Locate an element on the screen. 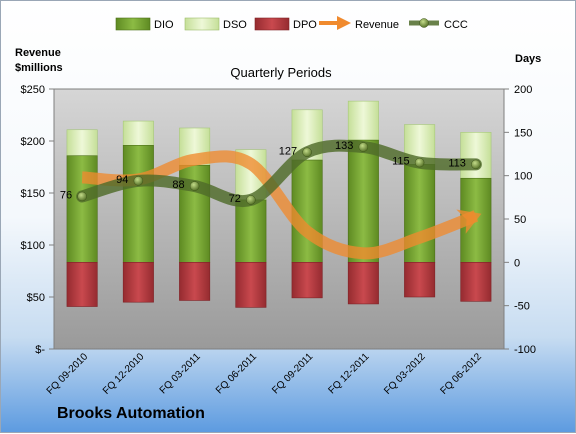 Image resolution: width=576 pixels, height=434 pixels. category-label: FQ 06-2011 is located at coordinates (236, 373).